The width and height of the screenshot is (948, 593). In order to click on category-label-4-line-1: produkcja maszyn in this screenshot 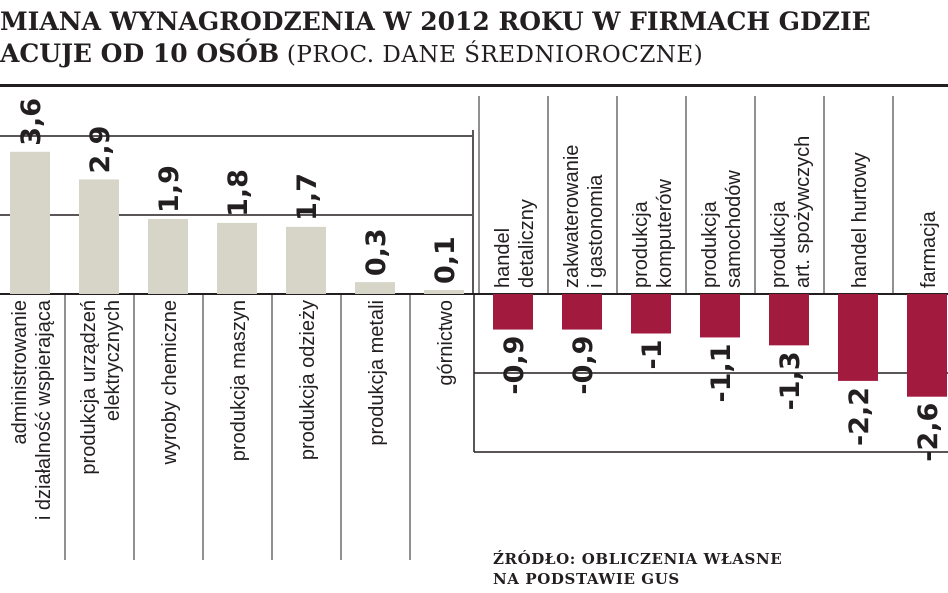, I will do `click(239, 380)`.